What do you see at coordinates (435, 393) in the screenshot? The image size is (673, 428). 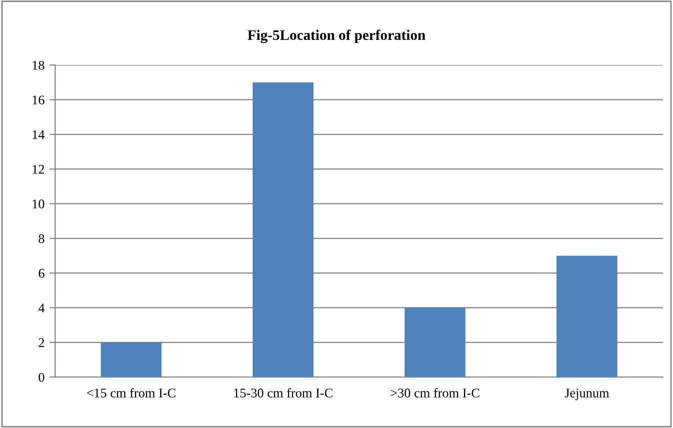 I see `x-tick-label: >30 cm from I-C` at bounding box center [435, 393].